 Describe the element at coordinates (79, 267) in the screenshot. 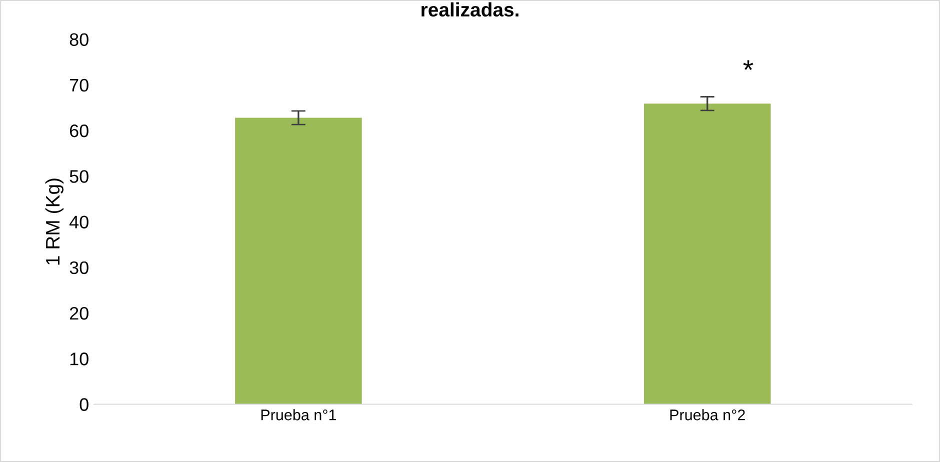

I see `y-tick-label: 30` at that location.